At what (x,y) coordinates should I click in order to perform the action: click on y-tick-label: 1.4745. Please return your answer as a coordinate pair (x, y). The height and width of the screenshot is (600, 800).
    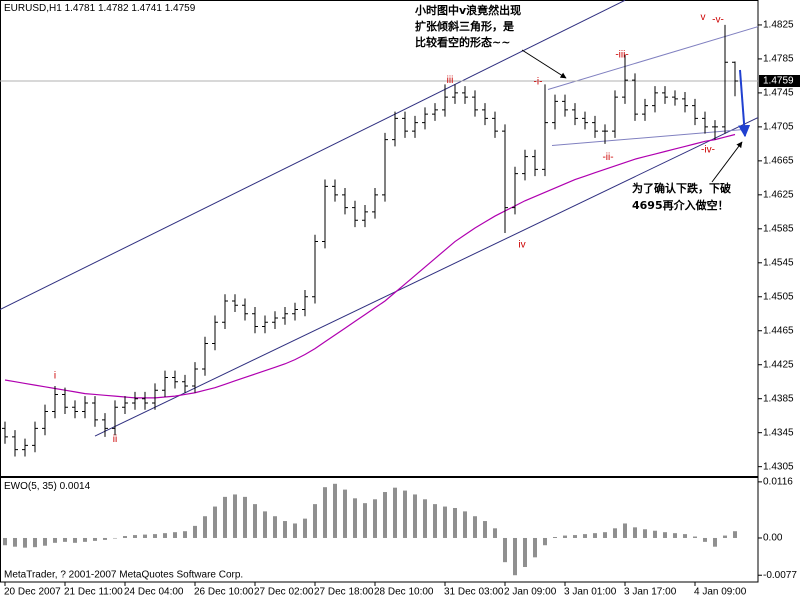
    Looking at the image, I should click on (778, 93).